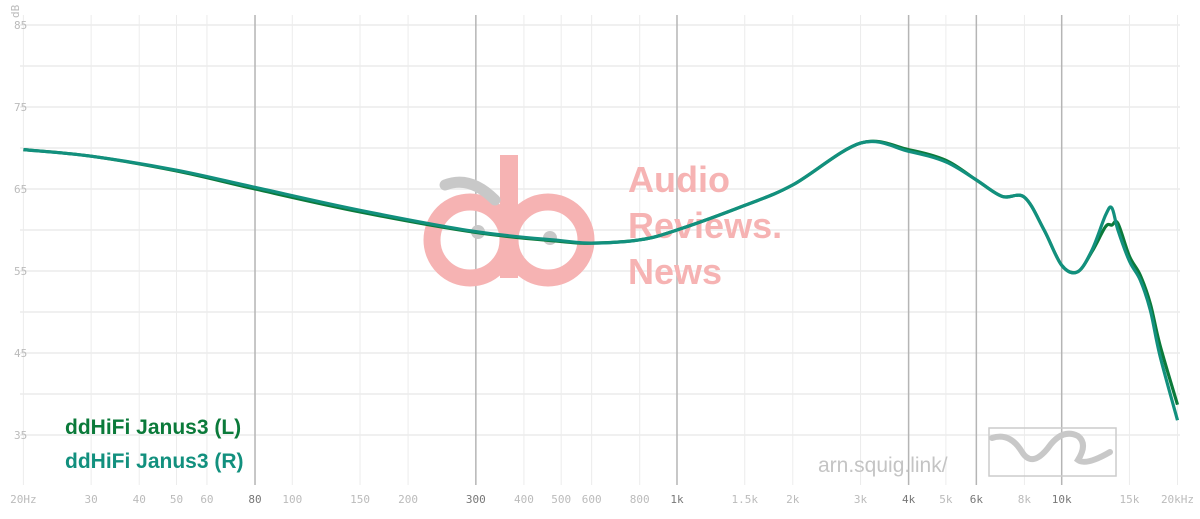  I want to click on x-tick-label: 500, so click(561, 499).